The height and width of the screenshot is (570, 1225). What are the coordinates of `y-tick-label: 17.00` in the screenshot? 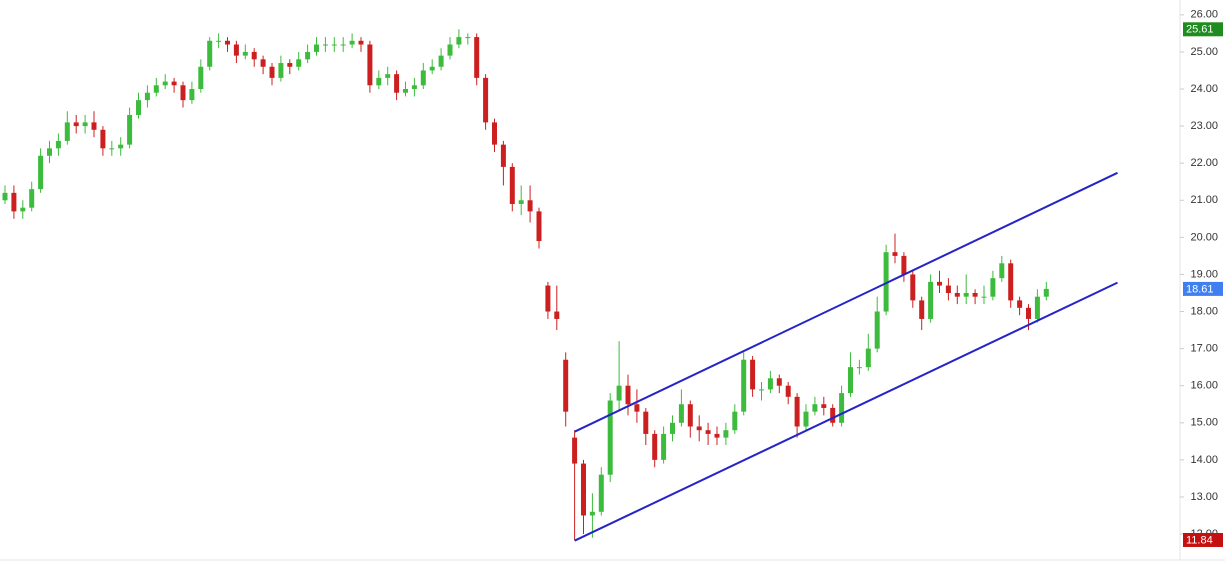 It's located at (1204, 349).